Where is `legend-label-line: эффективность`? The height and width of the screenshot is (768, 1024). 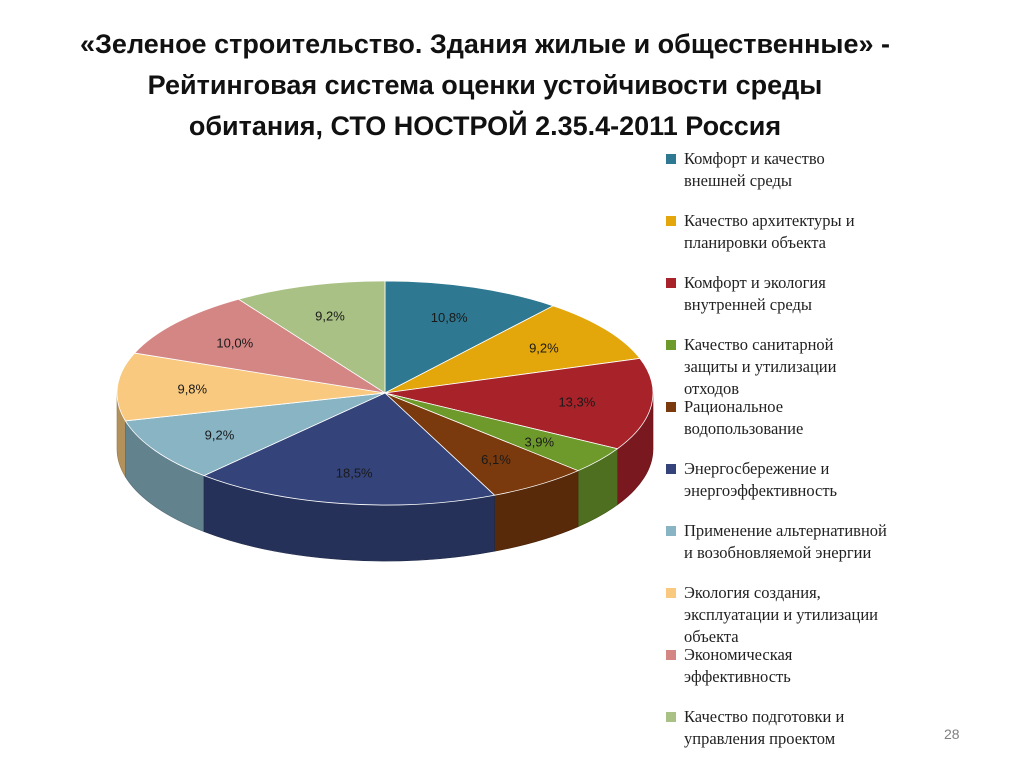 legend-label-line: эффективность is located at coordinates (737, 676).